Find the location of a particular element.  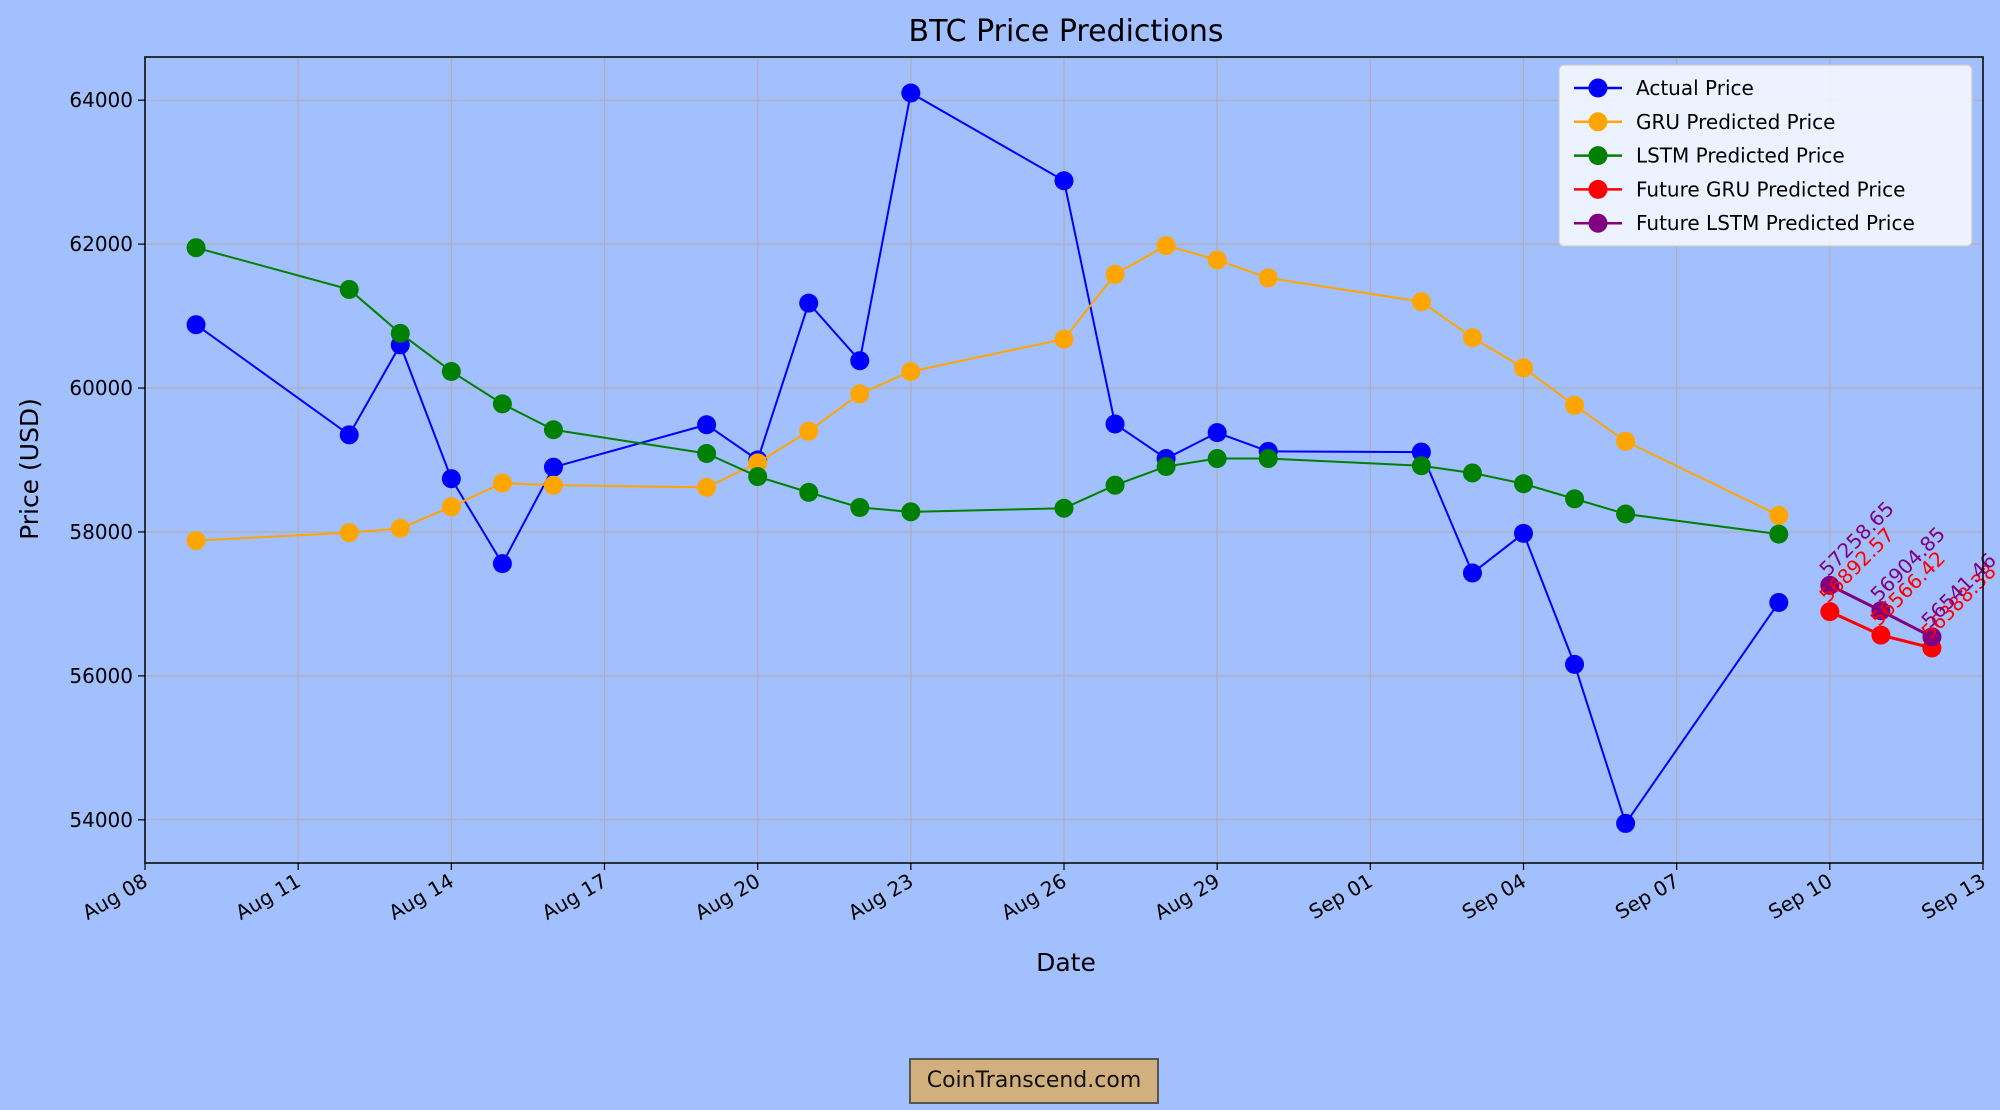

y-tick-label: 58000 is located at coordinates (101, 532).